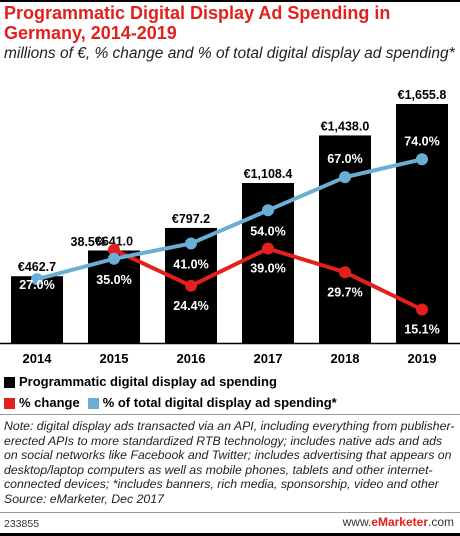 The width and height of the screenshot is (460, 536). Describe the element at coordinates (114, 249) in the screenshot. I see `change-point-2015` at that location.